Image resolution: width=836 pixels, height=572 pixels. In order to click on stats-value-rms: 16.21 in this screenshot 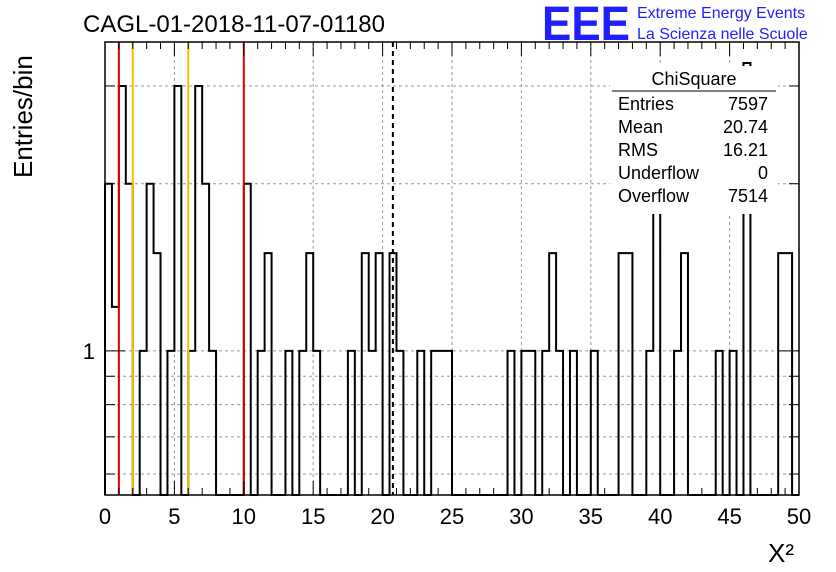, I will do `click(745, 150)`.